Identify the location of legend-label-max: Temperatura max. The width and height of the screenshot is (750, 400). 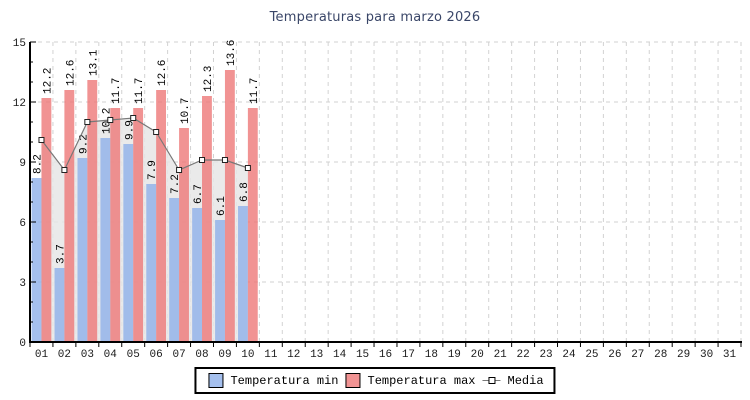
(421, 380).